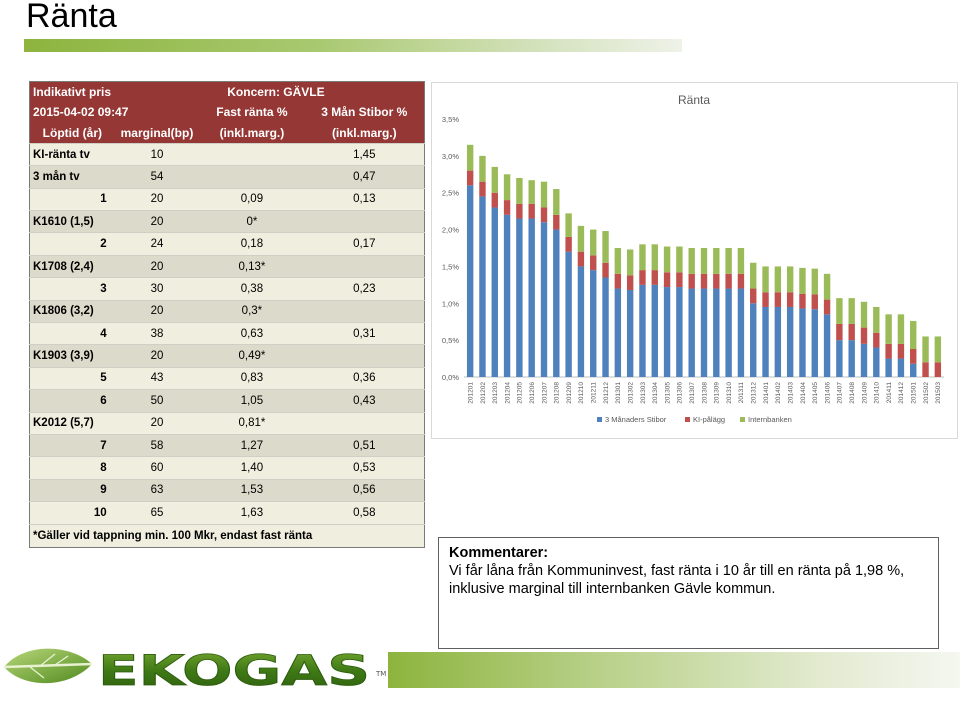 This screenshot has width=960, height=705. What do you see at coordinates (227, 423) in the screenshot?
I see `table-row: K2012 (5,7) 20 0,81*` at bounding box center [227, 423].